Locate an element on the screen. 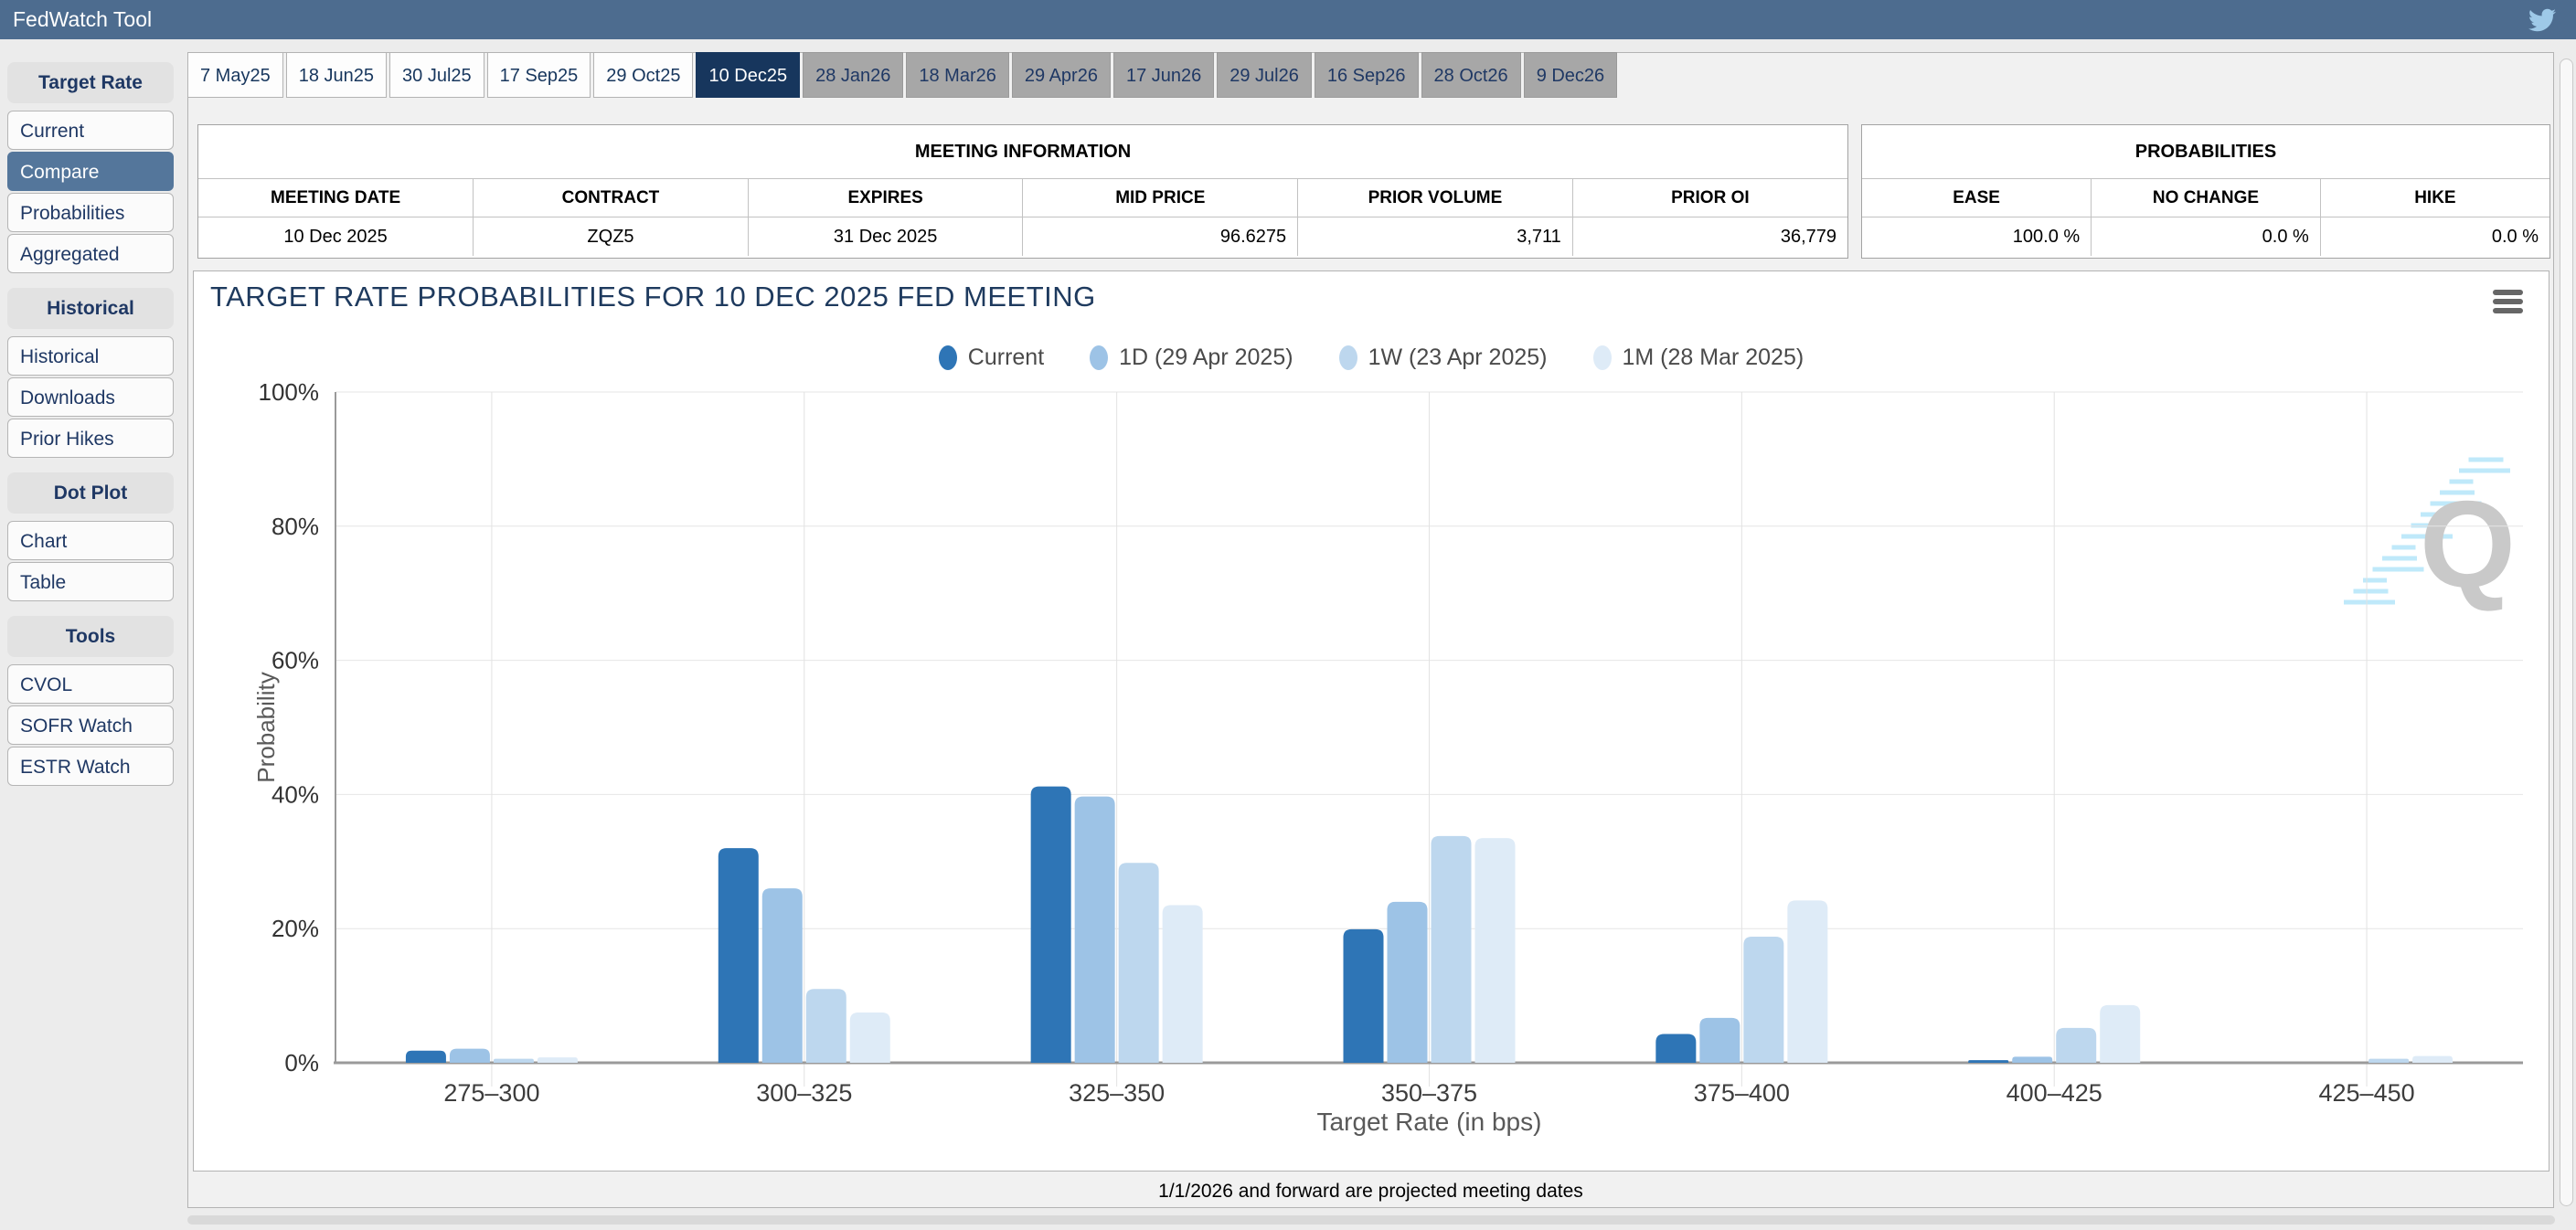 The height and width of the screenshot is (1230, 2576). meeting-tab-9-dec26: 9 Dec26 is located at coordinates (1570, 75).